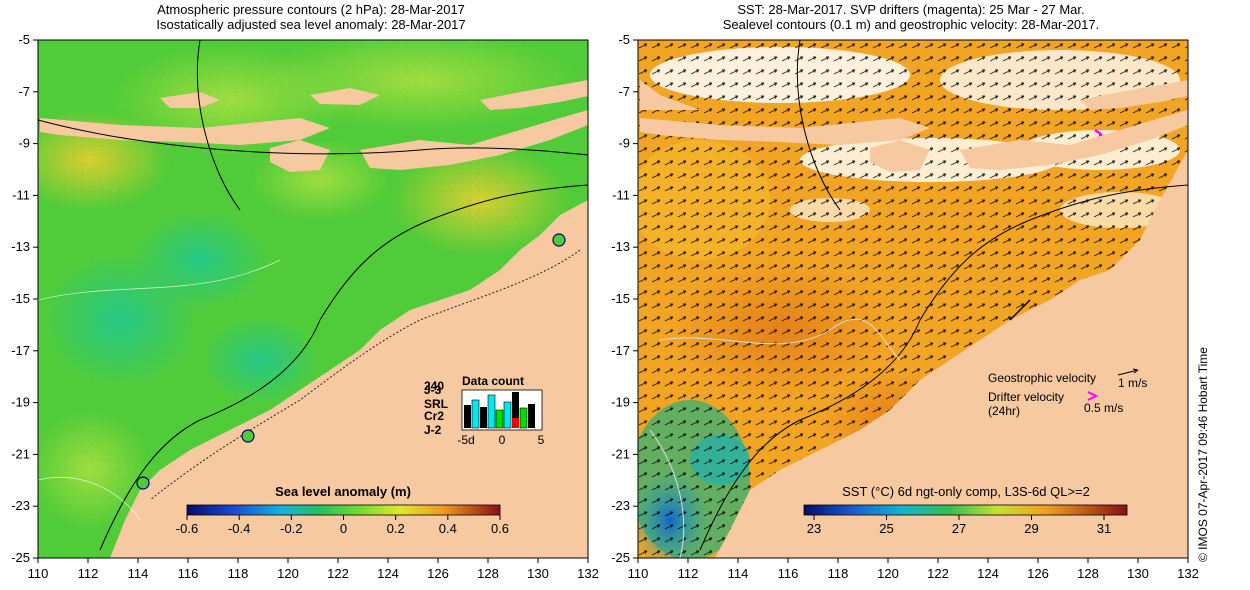 The width and height of the screenshot is (1250, 590). I want to click on right-y-tick-label: -7, so click(624, 91).